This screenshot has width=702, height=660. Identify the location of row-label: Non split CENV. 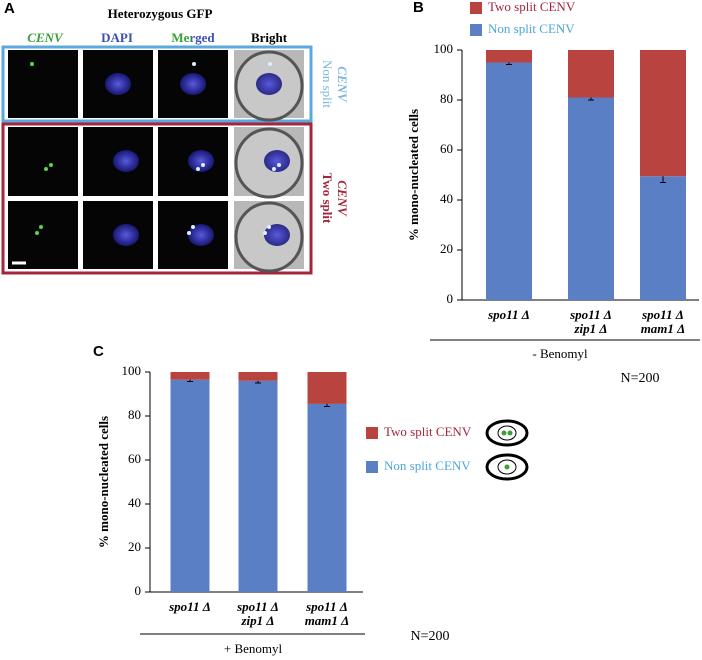
(335, 84).